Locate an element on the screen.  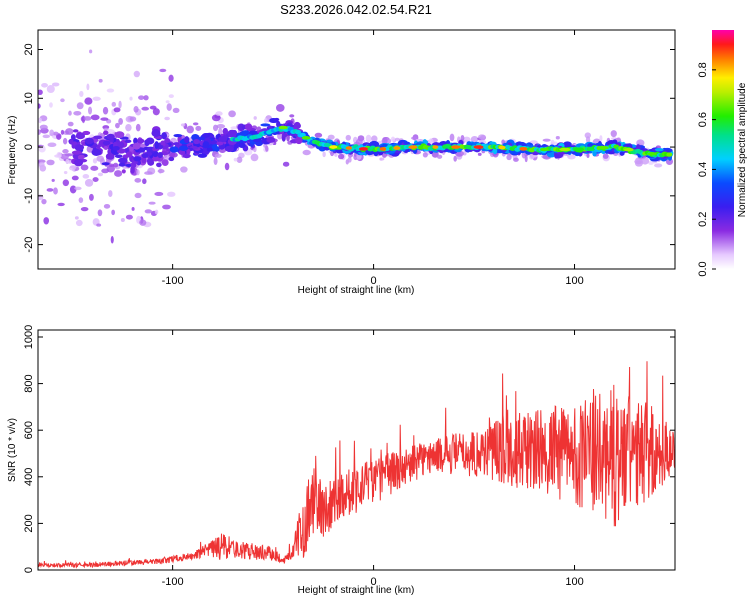
snr-x-label: Height of straight line (km) is located at coordinates (356, 590).